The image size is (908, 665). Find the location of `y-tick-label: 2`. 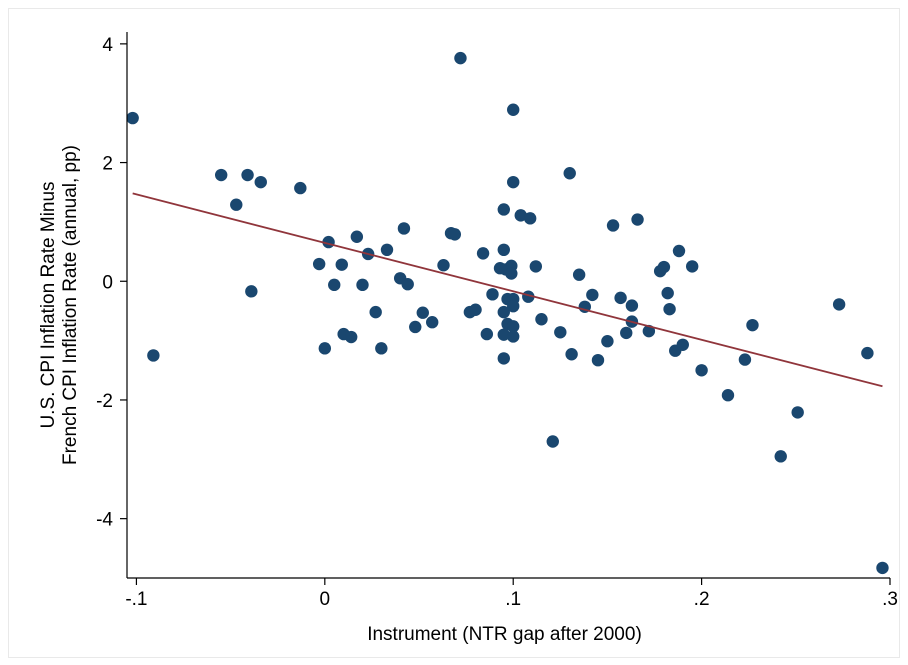

y-tick-label: 2 is located at coordinates (107, 164).